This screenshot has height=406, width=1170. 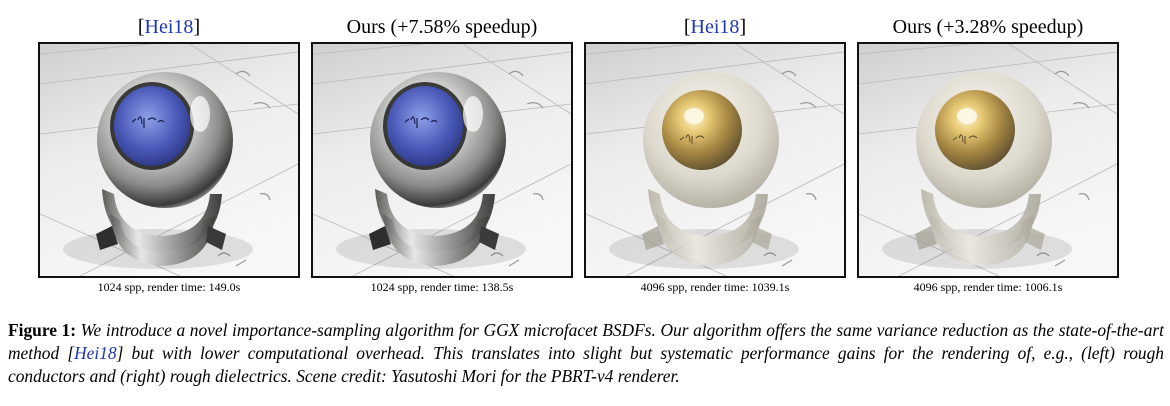 I want to click on render-stats-caption: 4096 spp, render time: 1006.1s, so click(x=988, y=287).